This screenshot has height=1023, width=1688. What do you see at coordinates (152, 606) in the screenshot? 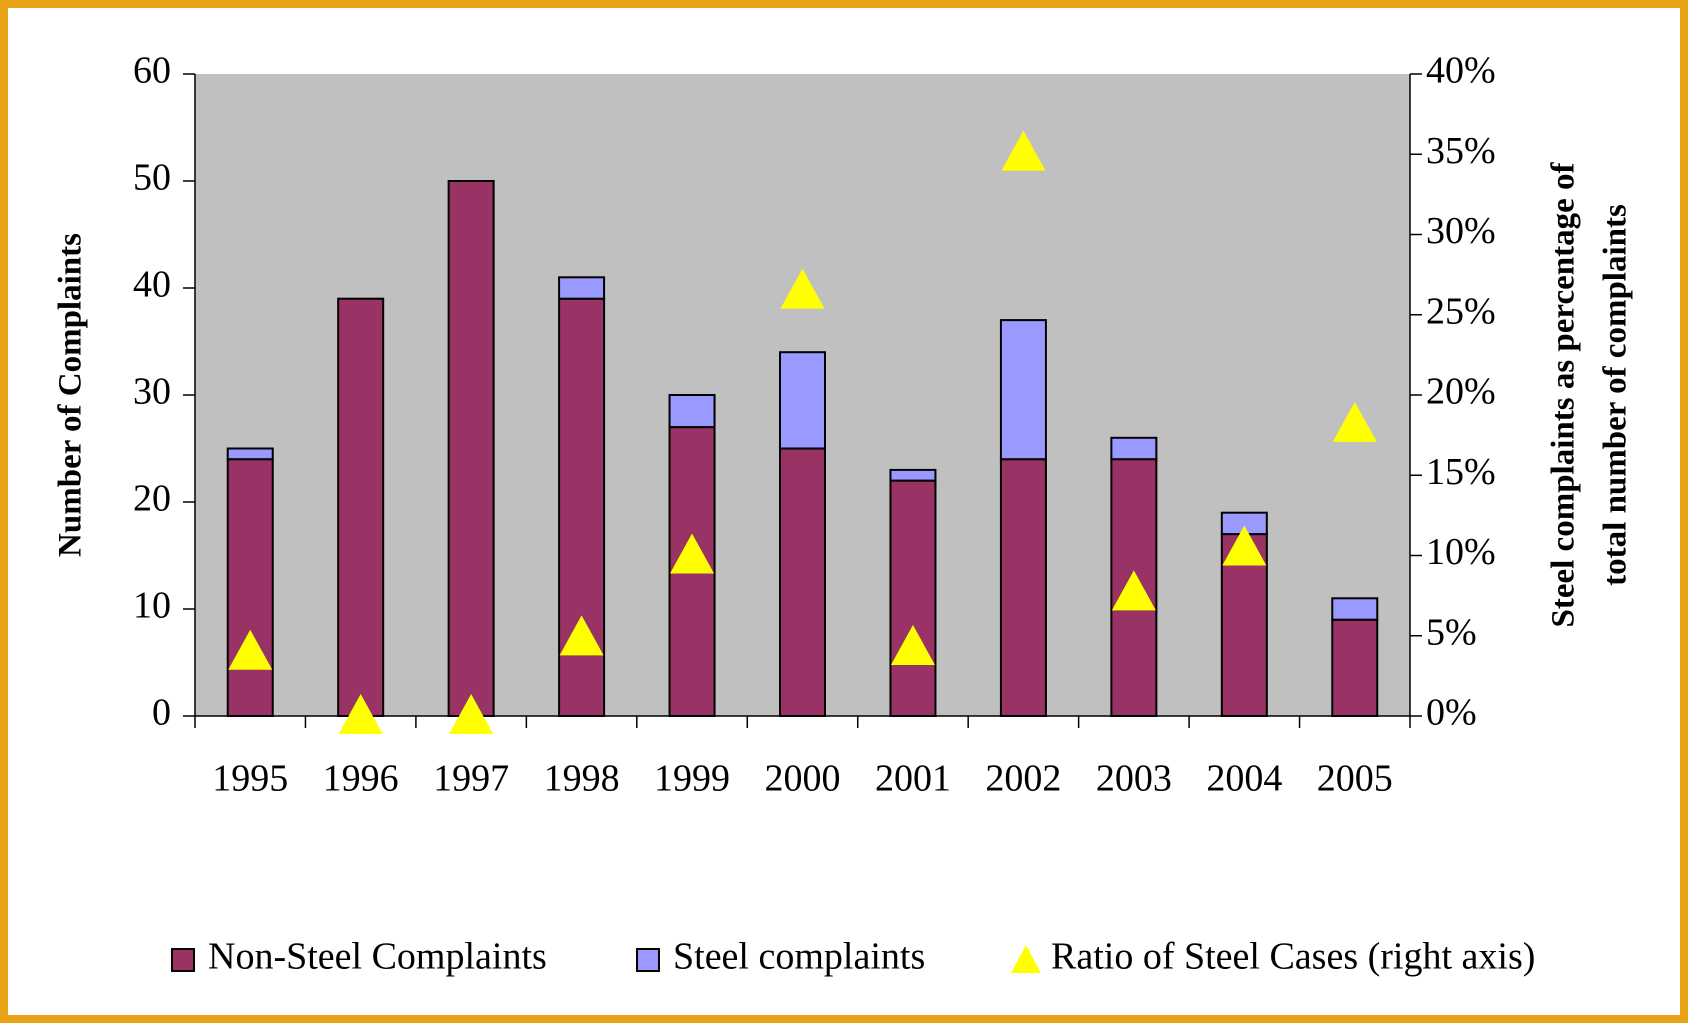
I see `y-tick-label: 10` at bounding box center [152, 606].